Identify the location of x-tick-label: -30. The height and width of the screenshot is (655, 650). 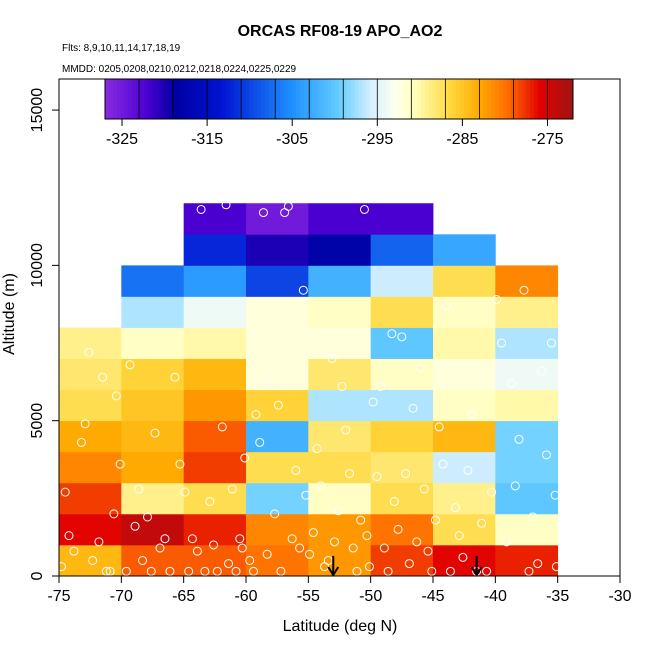
(619, 596).